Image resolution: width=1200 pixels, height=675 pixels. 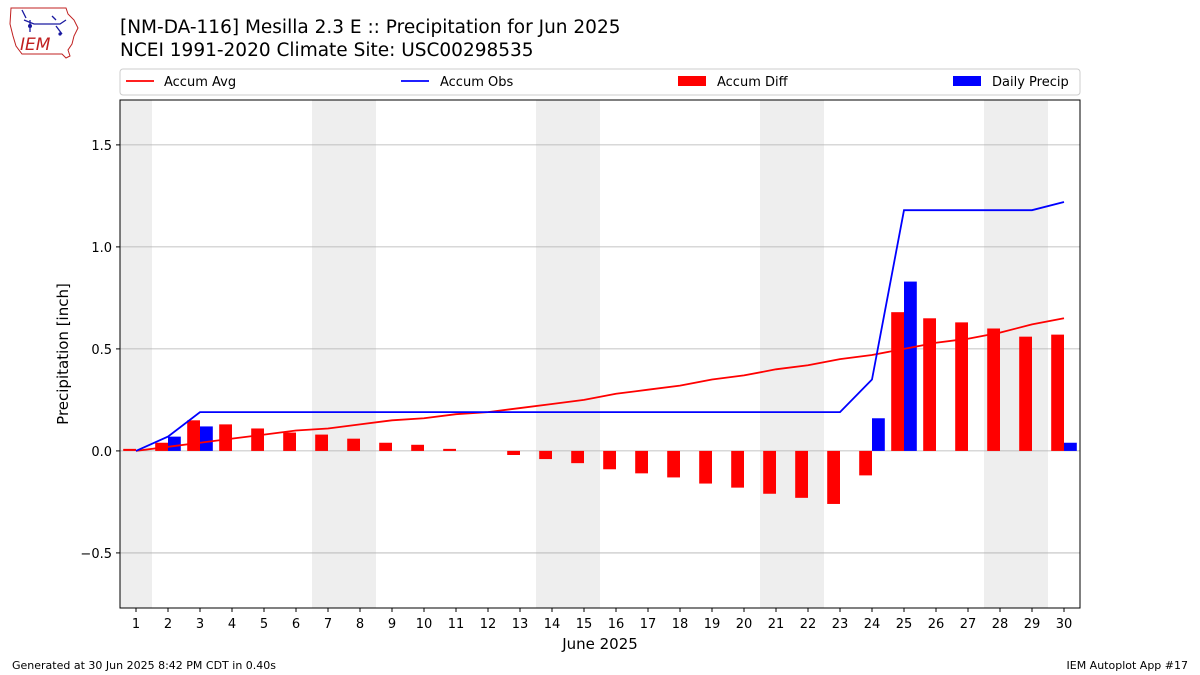 I want to click on x-tick-label: 26, so click(x=936, y=624).